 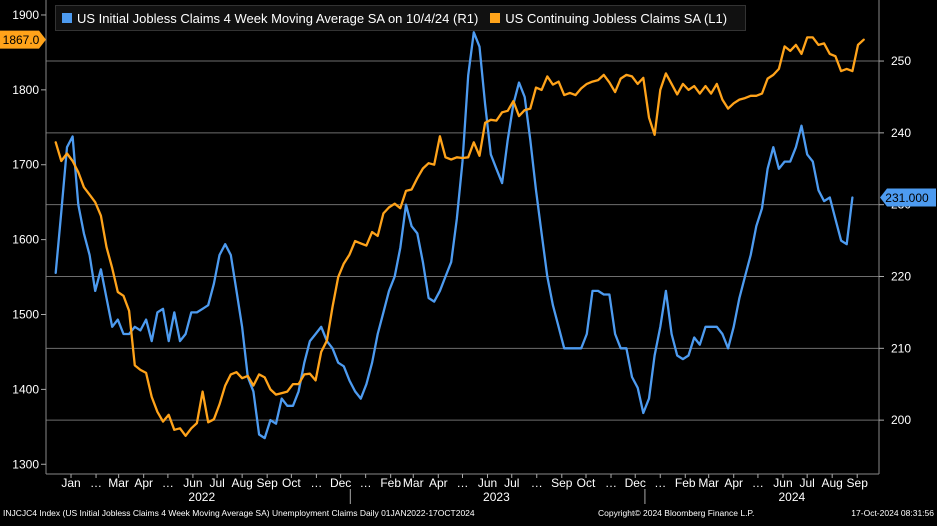 I want to click on x-tick-label-6: Jul, so click(x=216, y=483).